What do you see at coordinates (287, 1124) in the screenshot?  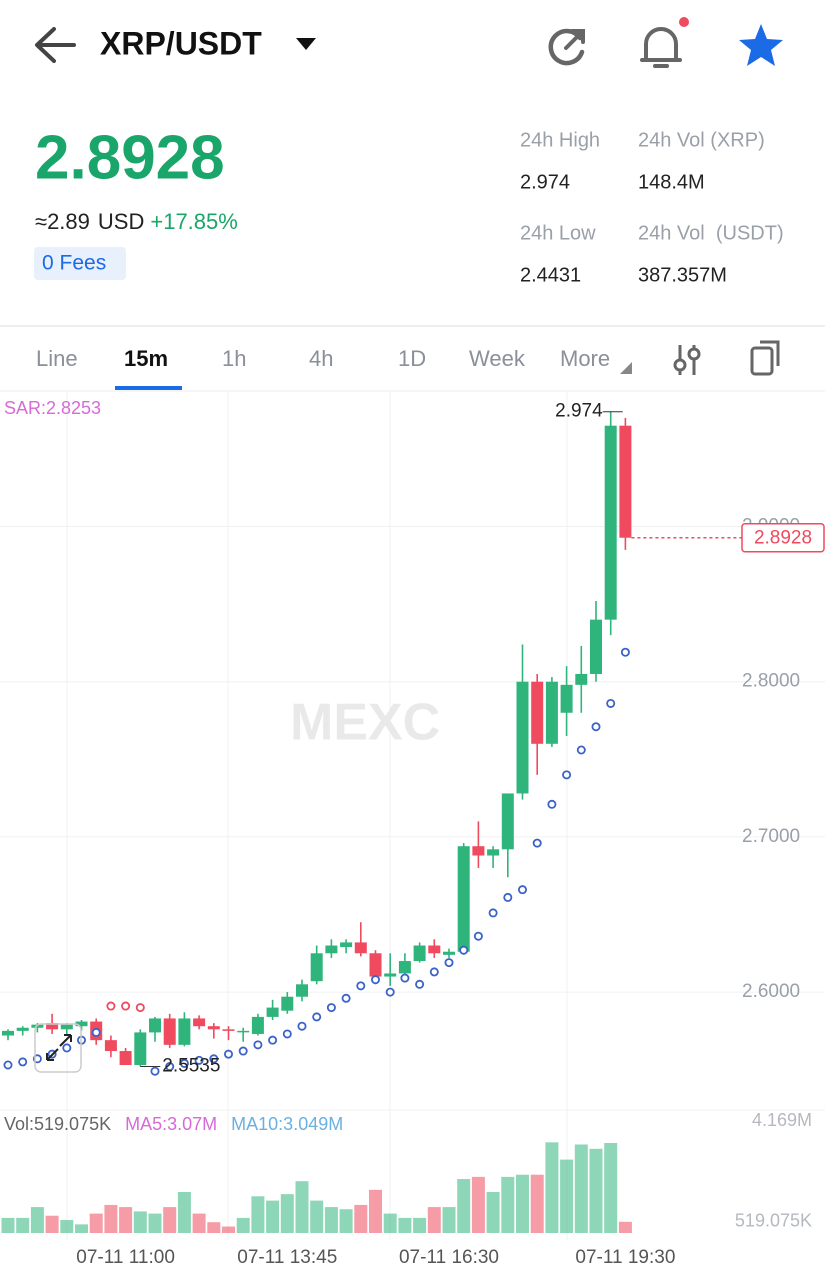 I see `volume-legend-item: MA10:3.049M` at bounding box center [287, 1124].